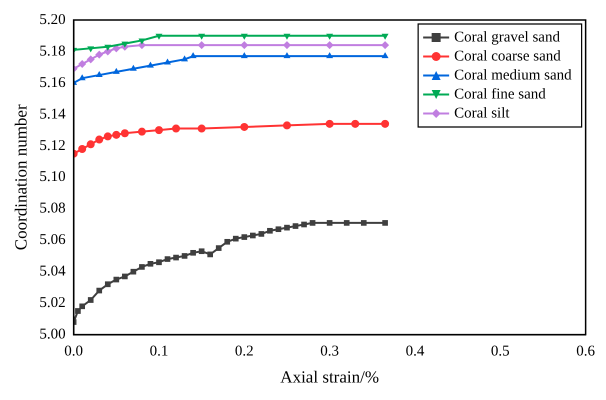 The image size is (606, 400). What do you see at coordinates (507, 37) in the screenshot?
I see `legend-label: Coral gravel sand` at bounding box center [507, 37].